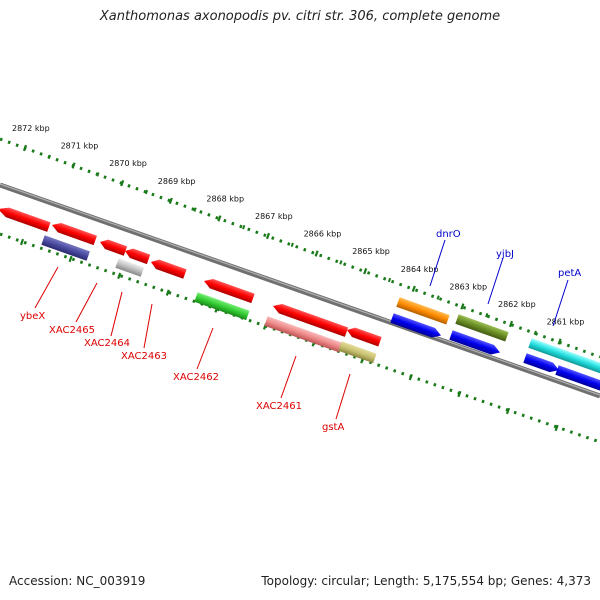 The height and width of the screenshot is (600, 600). What do you see at coordinates (499, 283) in the screenshot?
I see `forward-label-leaders` at bounding box center [499, 283].